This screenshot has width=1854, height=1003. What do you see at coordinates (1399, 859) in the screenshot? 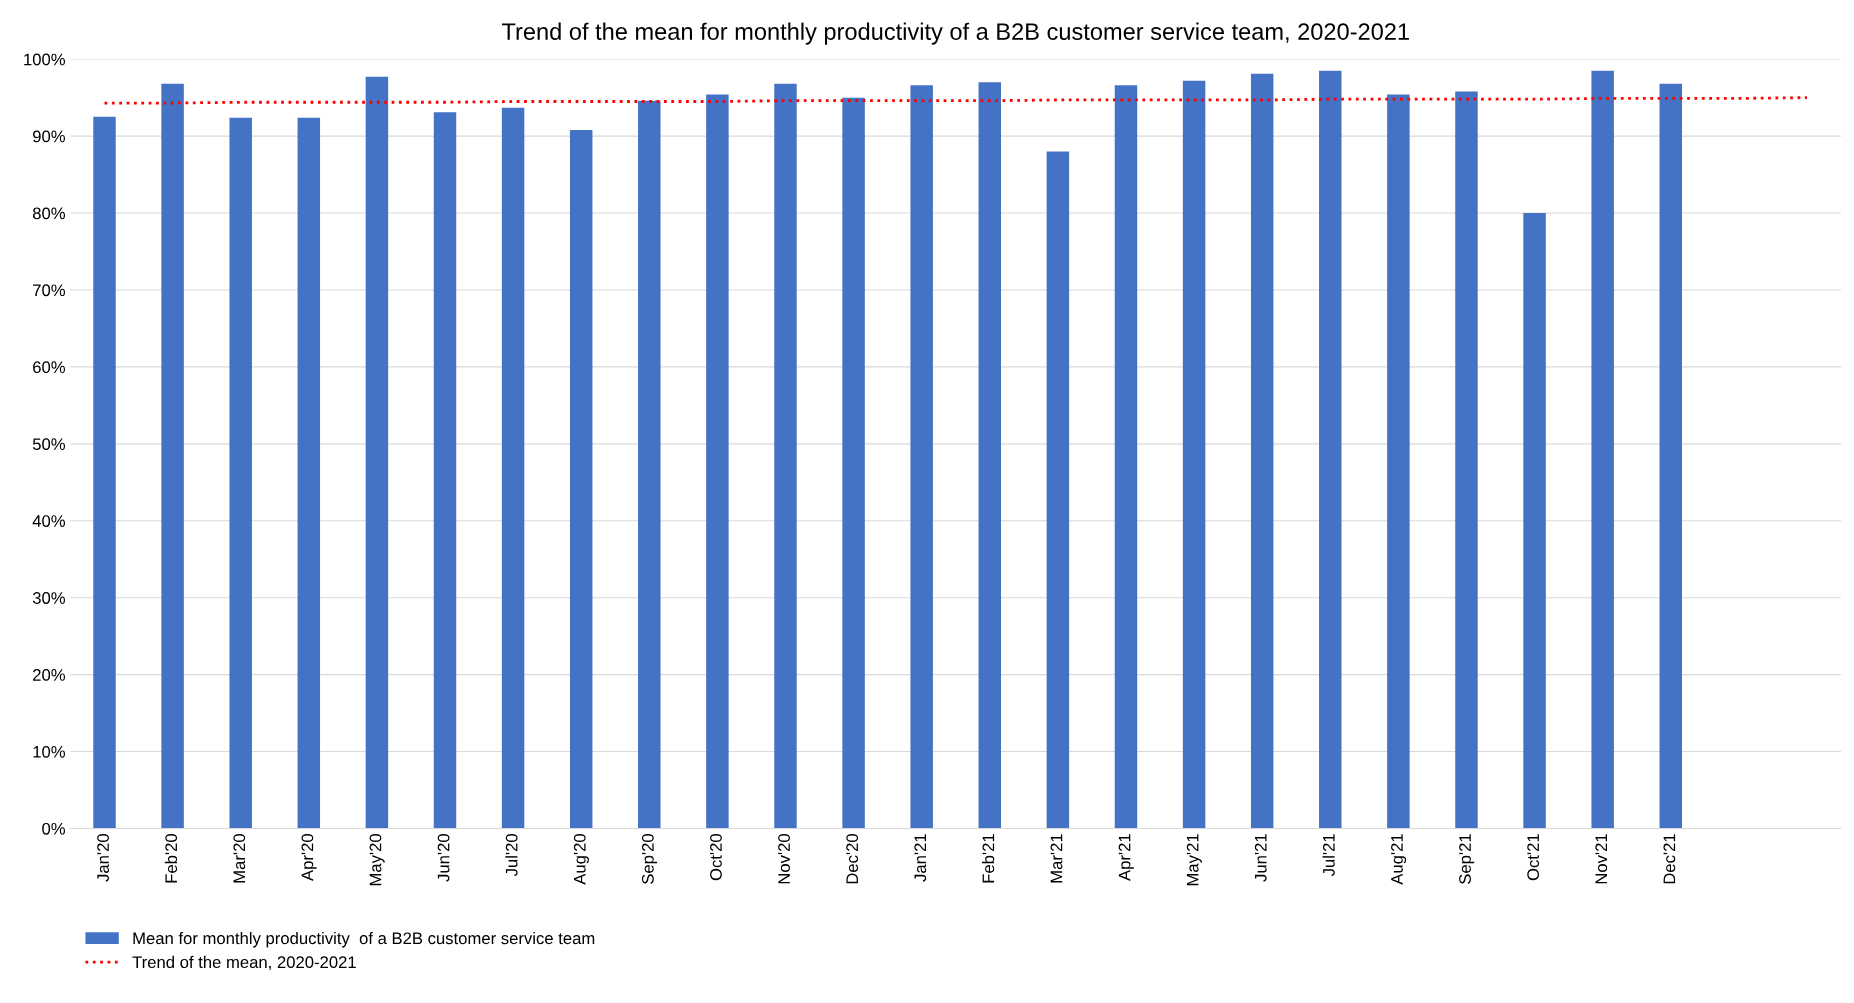
I see `x-tick-label: Aug'21` at bounding box center [1399, 859].